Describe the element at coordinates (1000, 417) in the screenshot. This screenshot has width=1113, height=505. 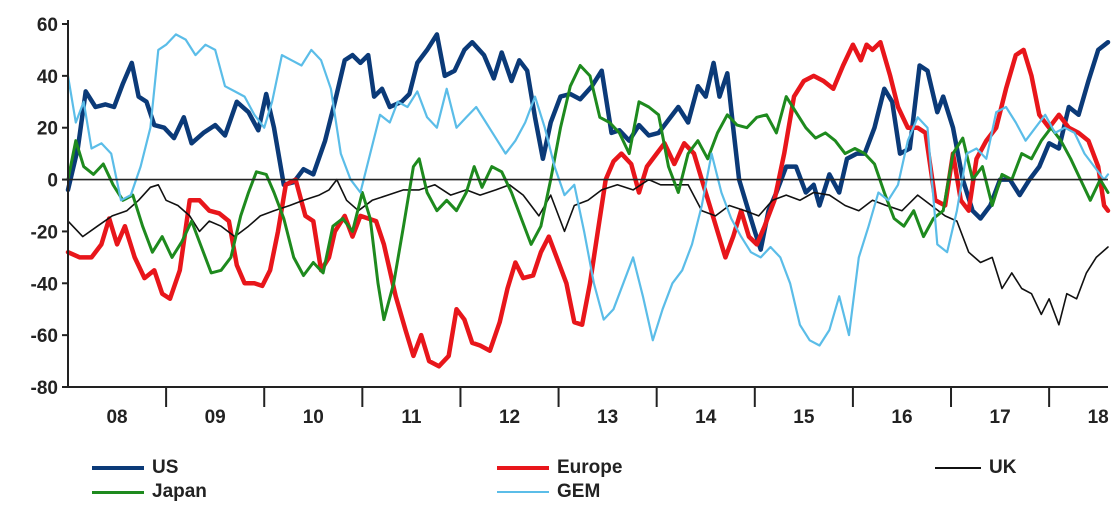
I see `x-tick-label: 17` at that location.